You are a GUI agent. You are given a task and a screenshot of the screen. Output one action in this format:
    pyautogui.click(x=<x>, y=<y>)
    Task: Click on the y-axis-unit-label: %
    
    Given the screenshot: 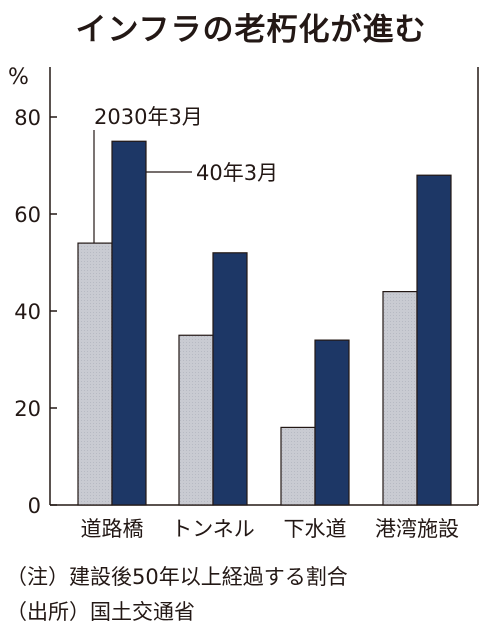 What is the action you would take?
    pyautogui.click(x=18, y=77)
    